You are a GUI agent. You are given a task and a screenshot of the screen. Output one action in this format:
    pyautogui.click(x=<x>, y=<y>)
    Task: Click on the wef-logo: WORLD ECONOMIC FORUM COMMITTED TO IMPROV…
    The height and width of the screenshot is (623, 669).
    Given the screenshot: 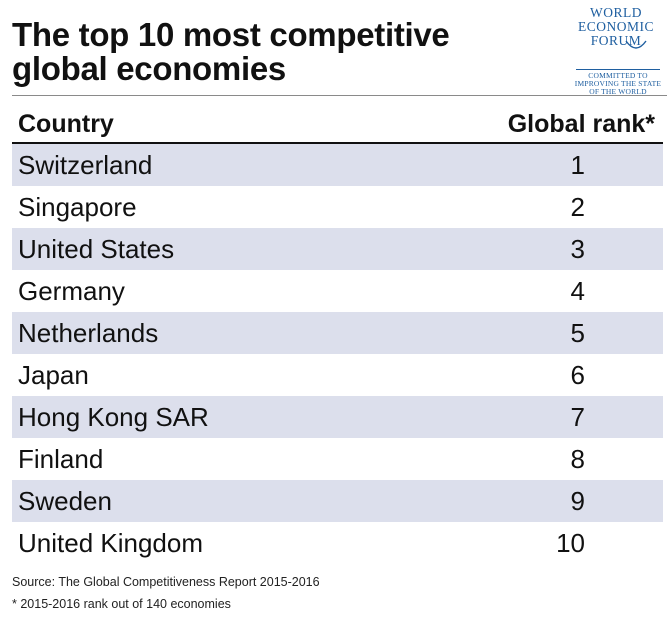 What is the action you would take?
    pyautogui.click(x=616, y=51)
    